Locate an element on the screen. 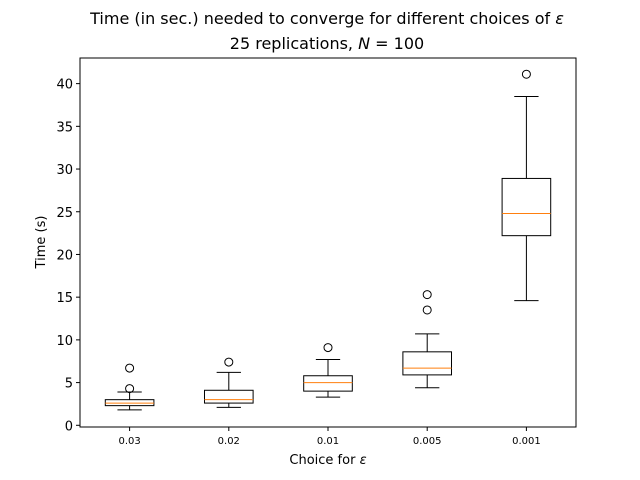 The width and height of the screenshot is (640, 480). y-tick-label: 30 is located at coordinates (64, 170).